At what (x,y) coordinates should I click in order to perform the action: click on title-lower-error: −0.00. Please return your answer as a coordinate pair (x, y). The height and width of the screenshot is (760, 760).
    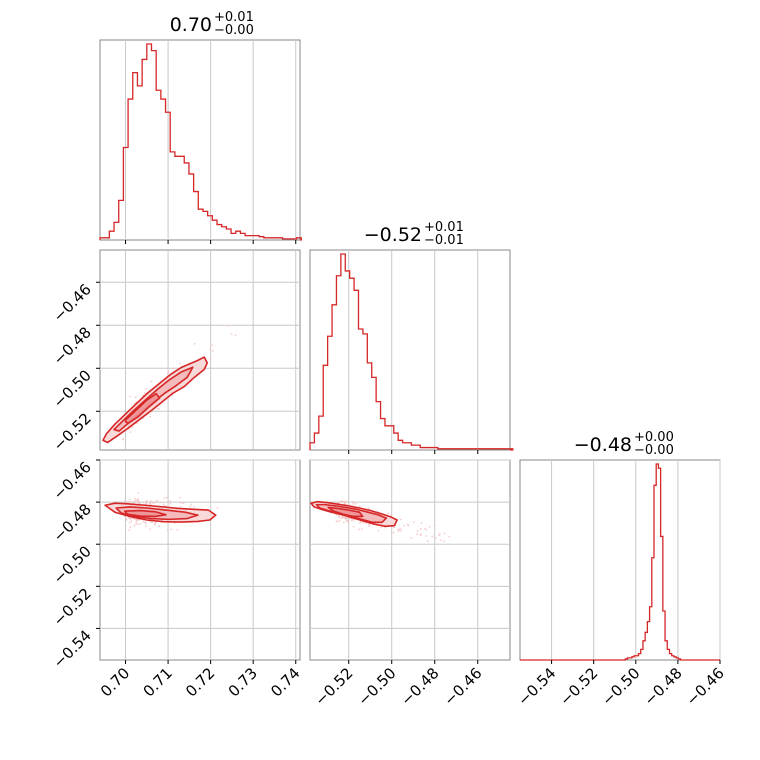
    Looking at the image, I should click on (234, 30).